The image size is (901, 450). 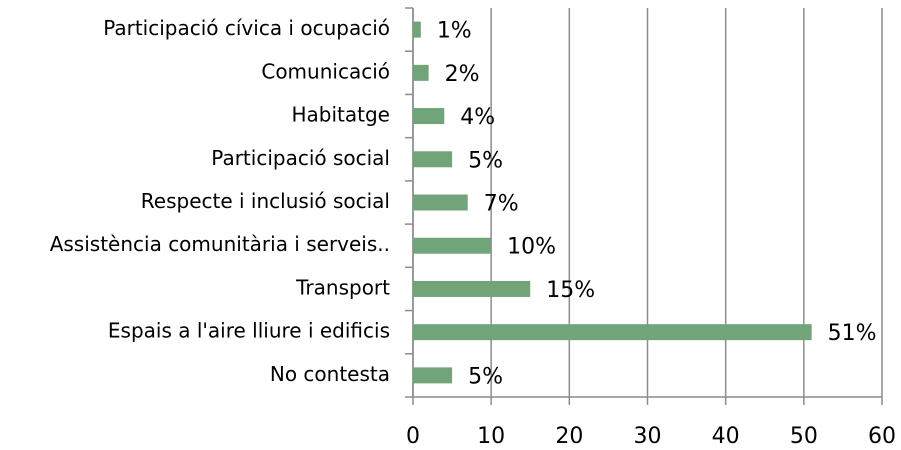 I want to click on value-label: 1%, so click(x=454, y=31).